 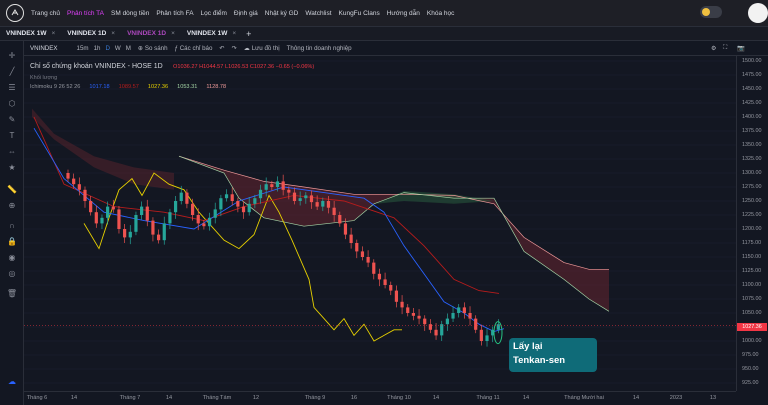 I want to click on nav-item: Lọc điểm, so click(x=213, y=13).